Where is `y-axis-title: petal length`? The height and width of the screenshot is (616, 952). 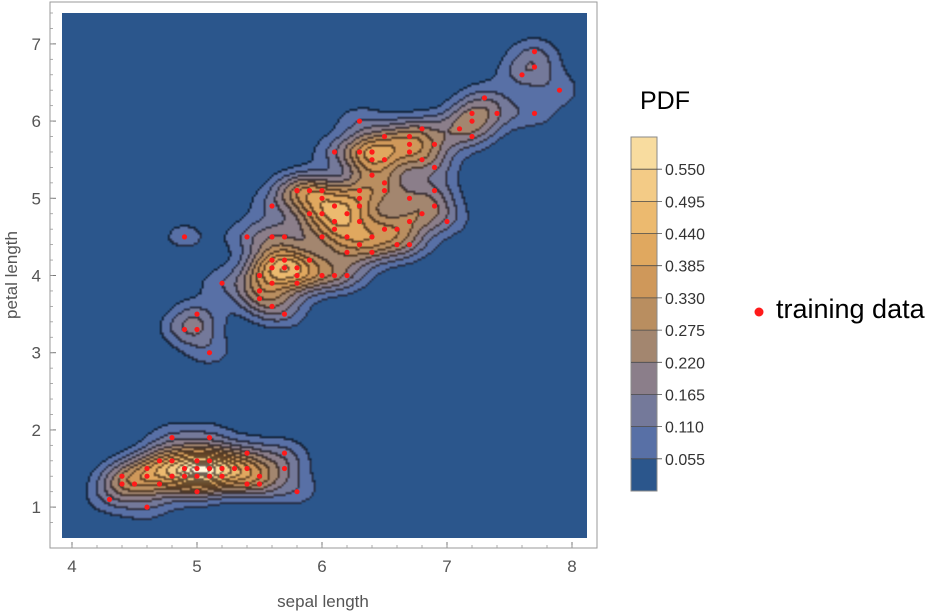
y-axis-title: petal length is located at coordinates (11, 275).